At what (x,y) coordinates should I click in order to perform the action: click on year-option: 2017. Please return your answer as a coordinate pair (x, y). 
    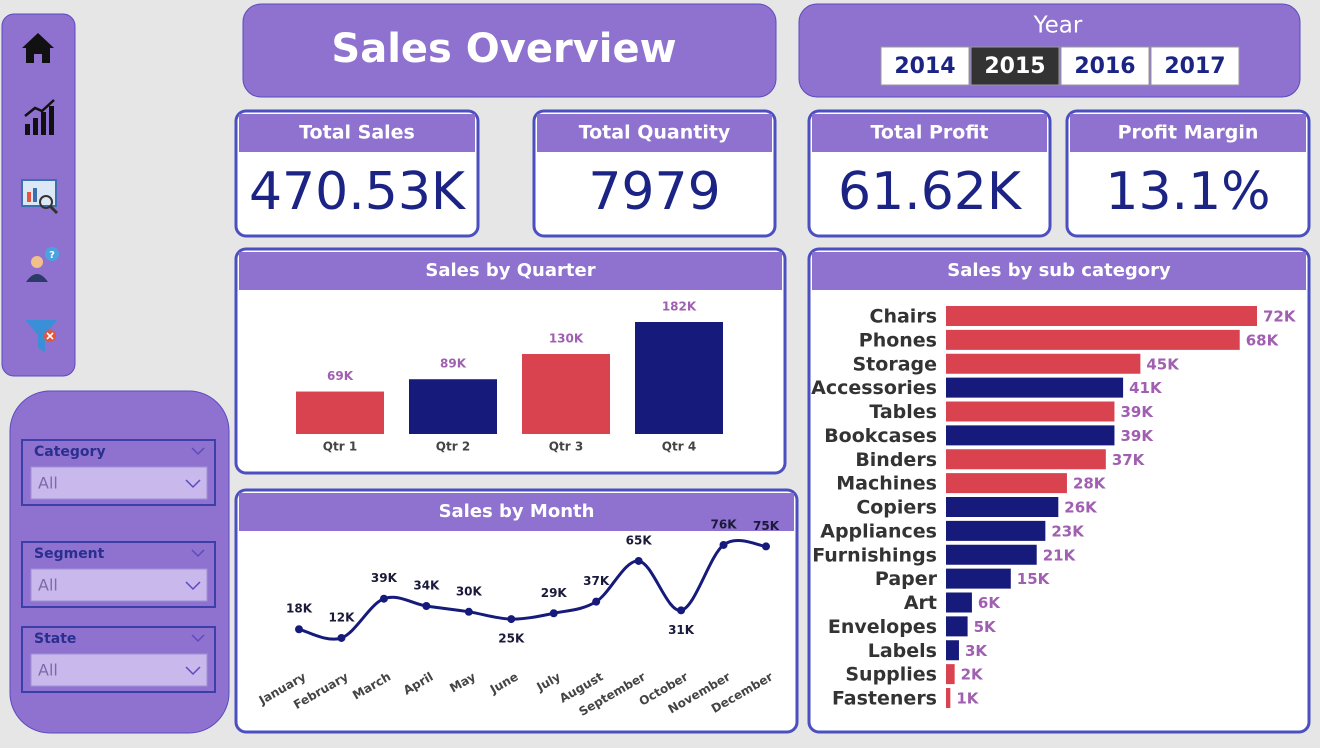
    Looking at the image, I should click on (1194, 66).